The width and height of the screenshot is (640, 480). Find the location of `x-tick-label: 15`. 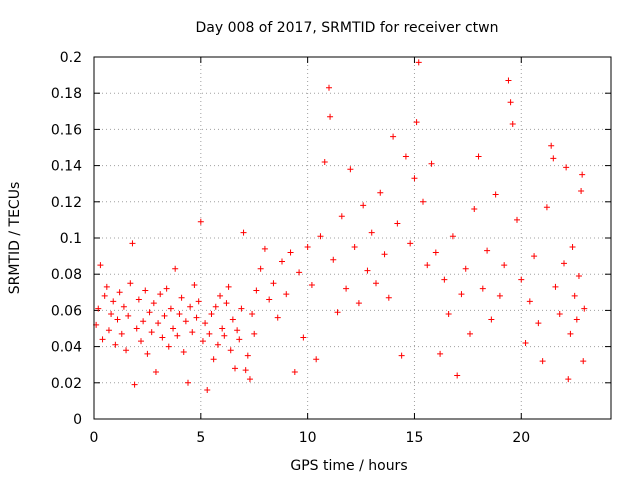

x-tick-label: 15 is located at coordinates (415, 438).